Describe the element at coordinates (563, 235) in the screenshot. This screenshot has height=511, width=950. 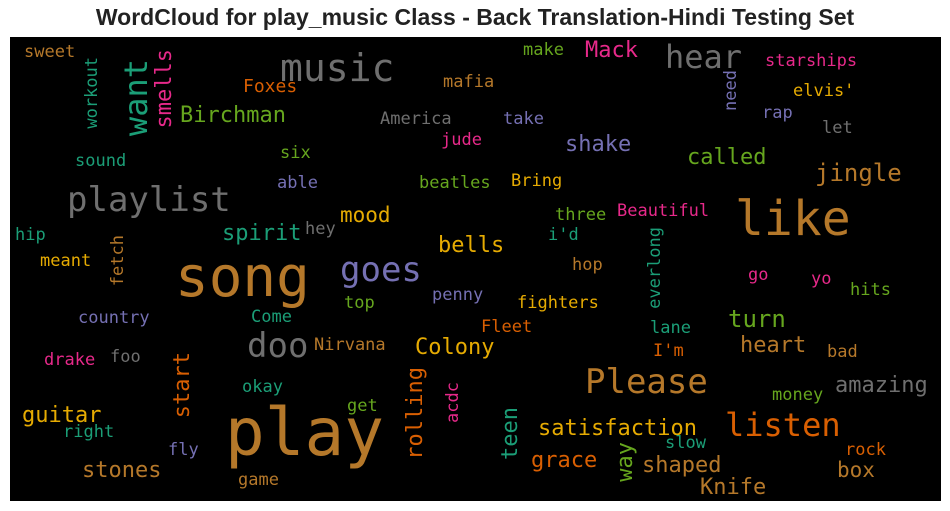
I see `word-i-d: i'd` at that location.